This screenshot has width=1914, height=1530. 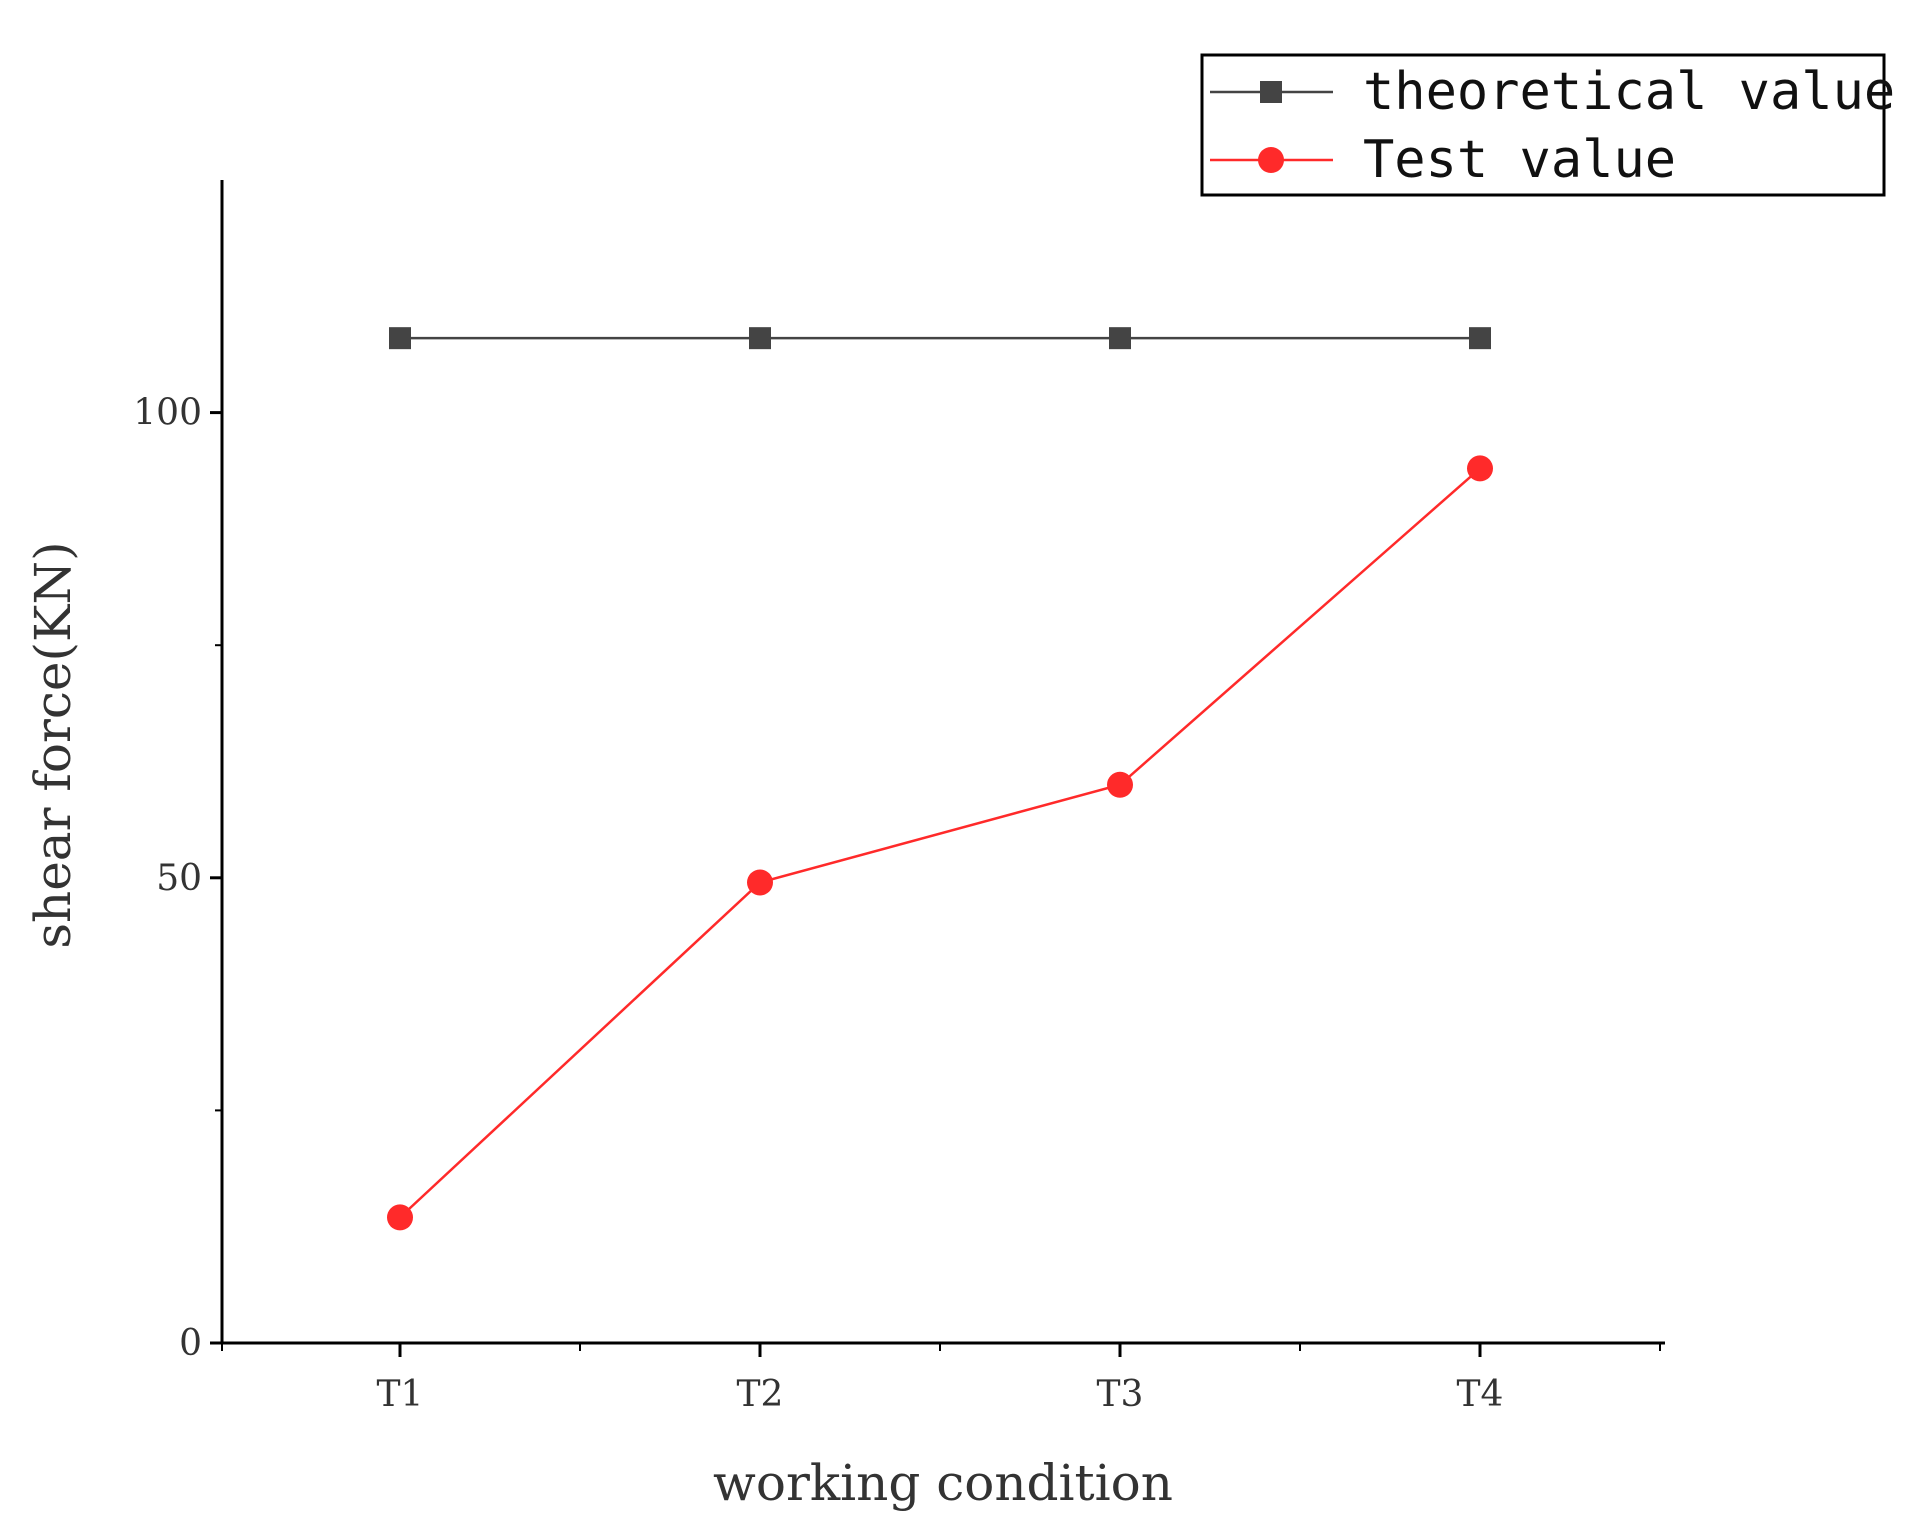 I want to click on legend: theoretical value Test value, so click(x=1547, y=125).